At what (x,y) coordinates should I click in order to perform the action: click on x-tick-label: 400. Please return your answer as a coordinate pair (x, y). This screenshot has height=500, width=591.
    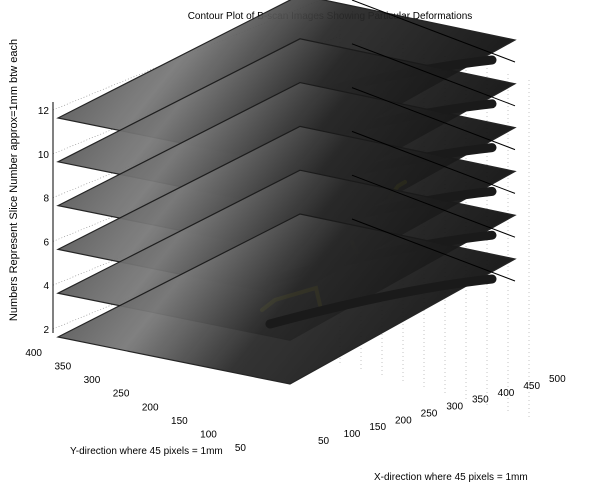
    Looking at the image, I should click on (506, 393).